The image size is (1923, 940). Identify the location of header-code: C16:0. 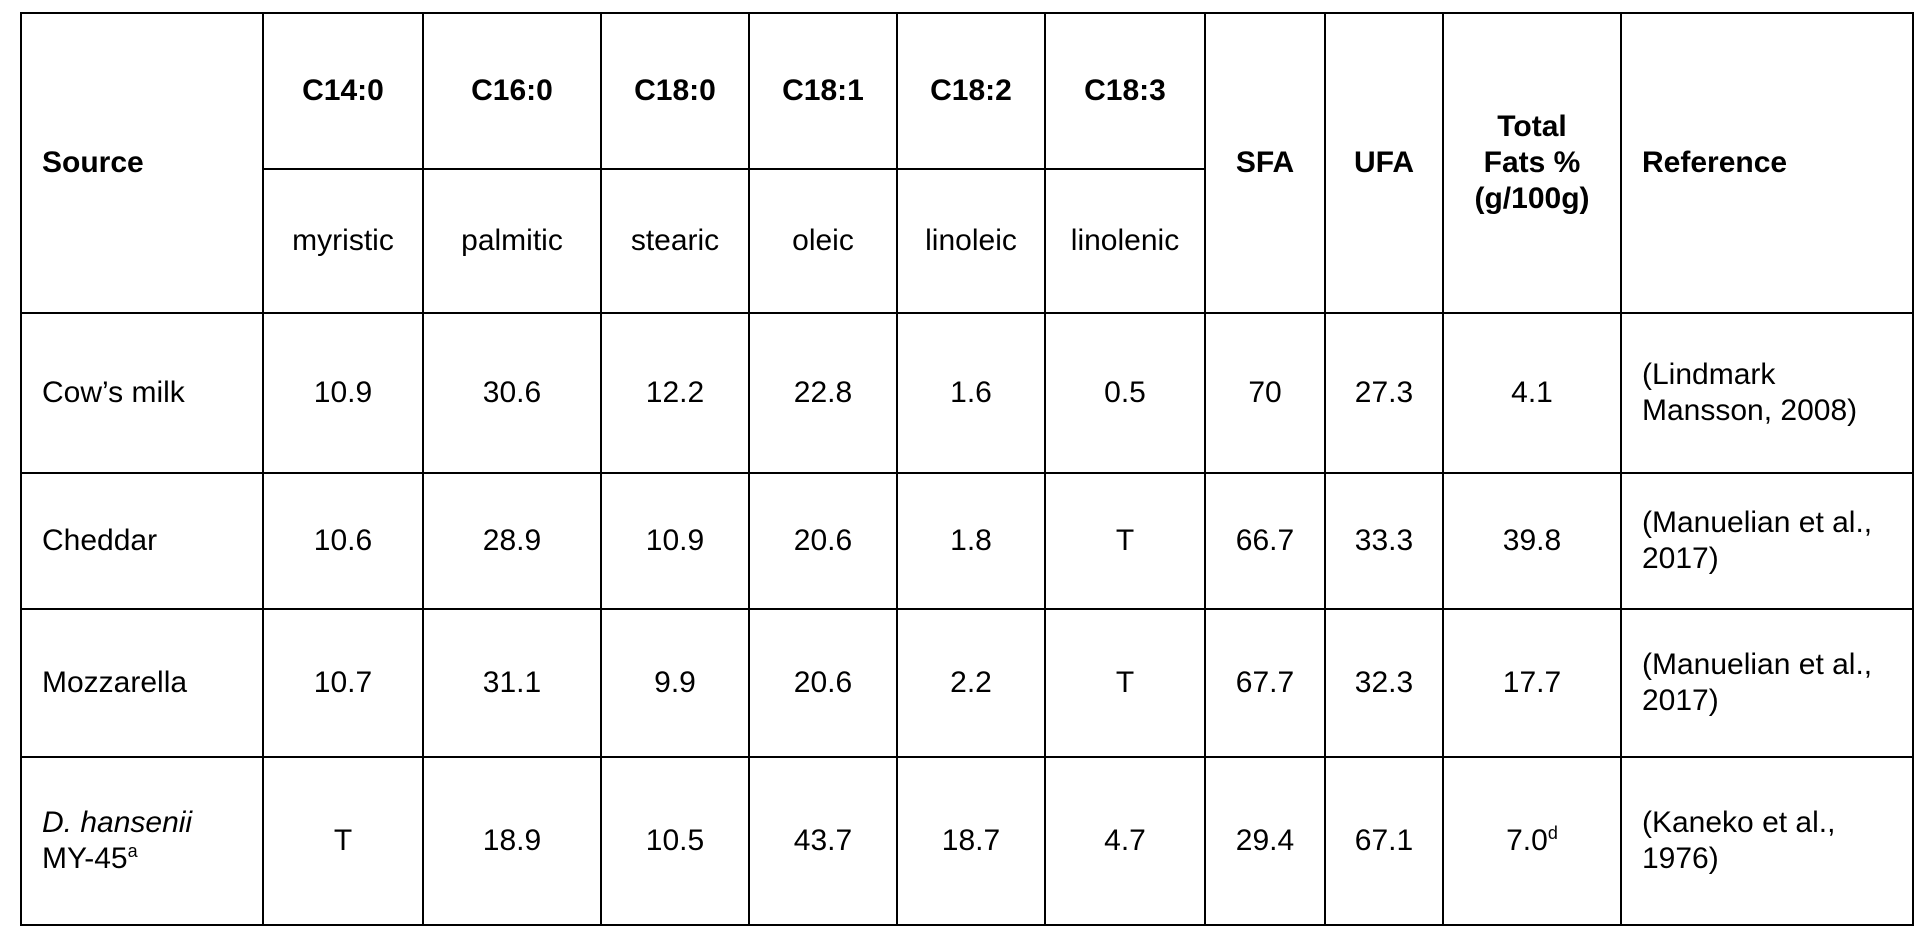
(512, 91).